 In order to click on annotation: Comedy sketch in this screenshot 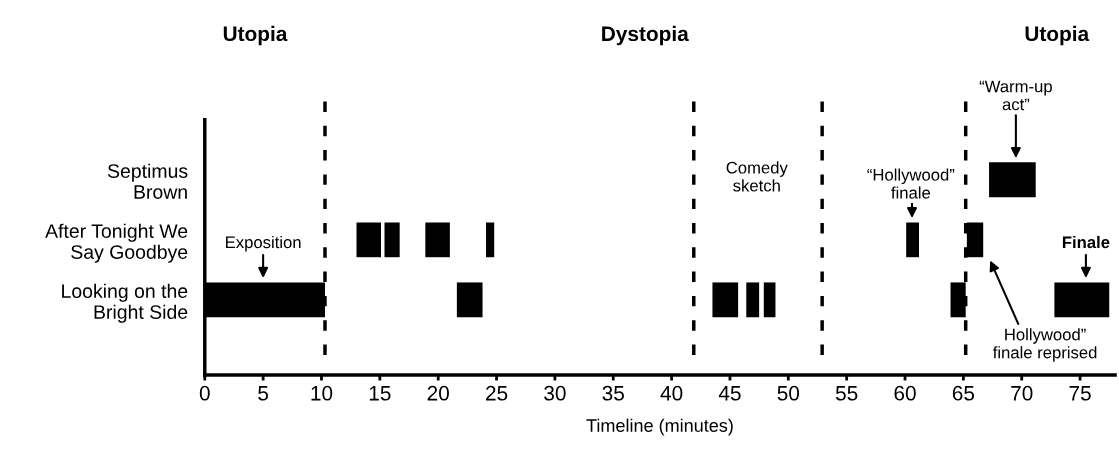, I will do `click(757, 176)`.